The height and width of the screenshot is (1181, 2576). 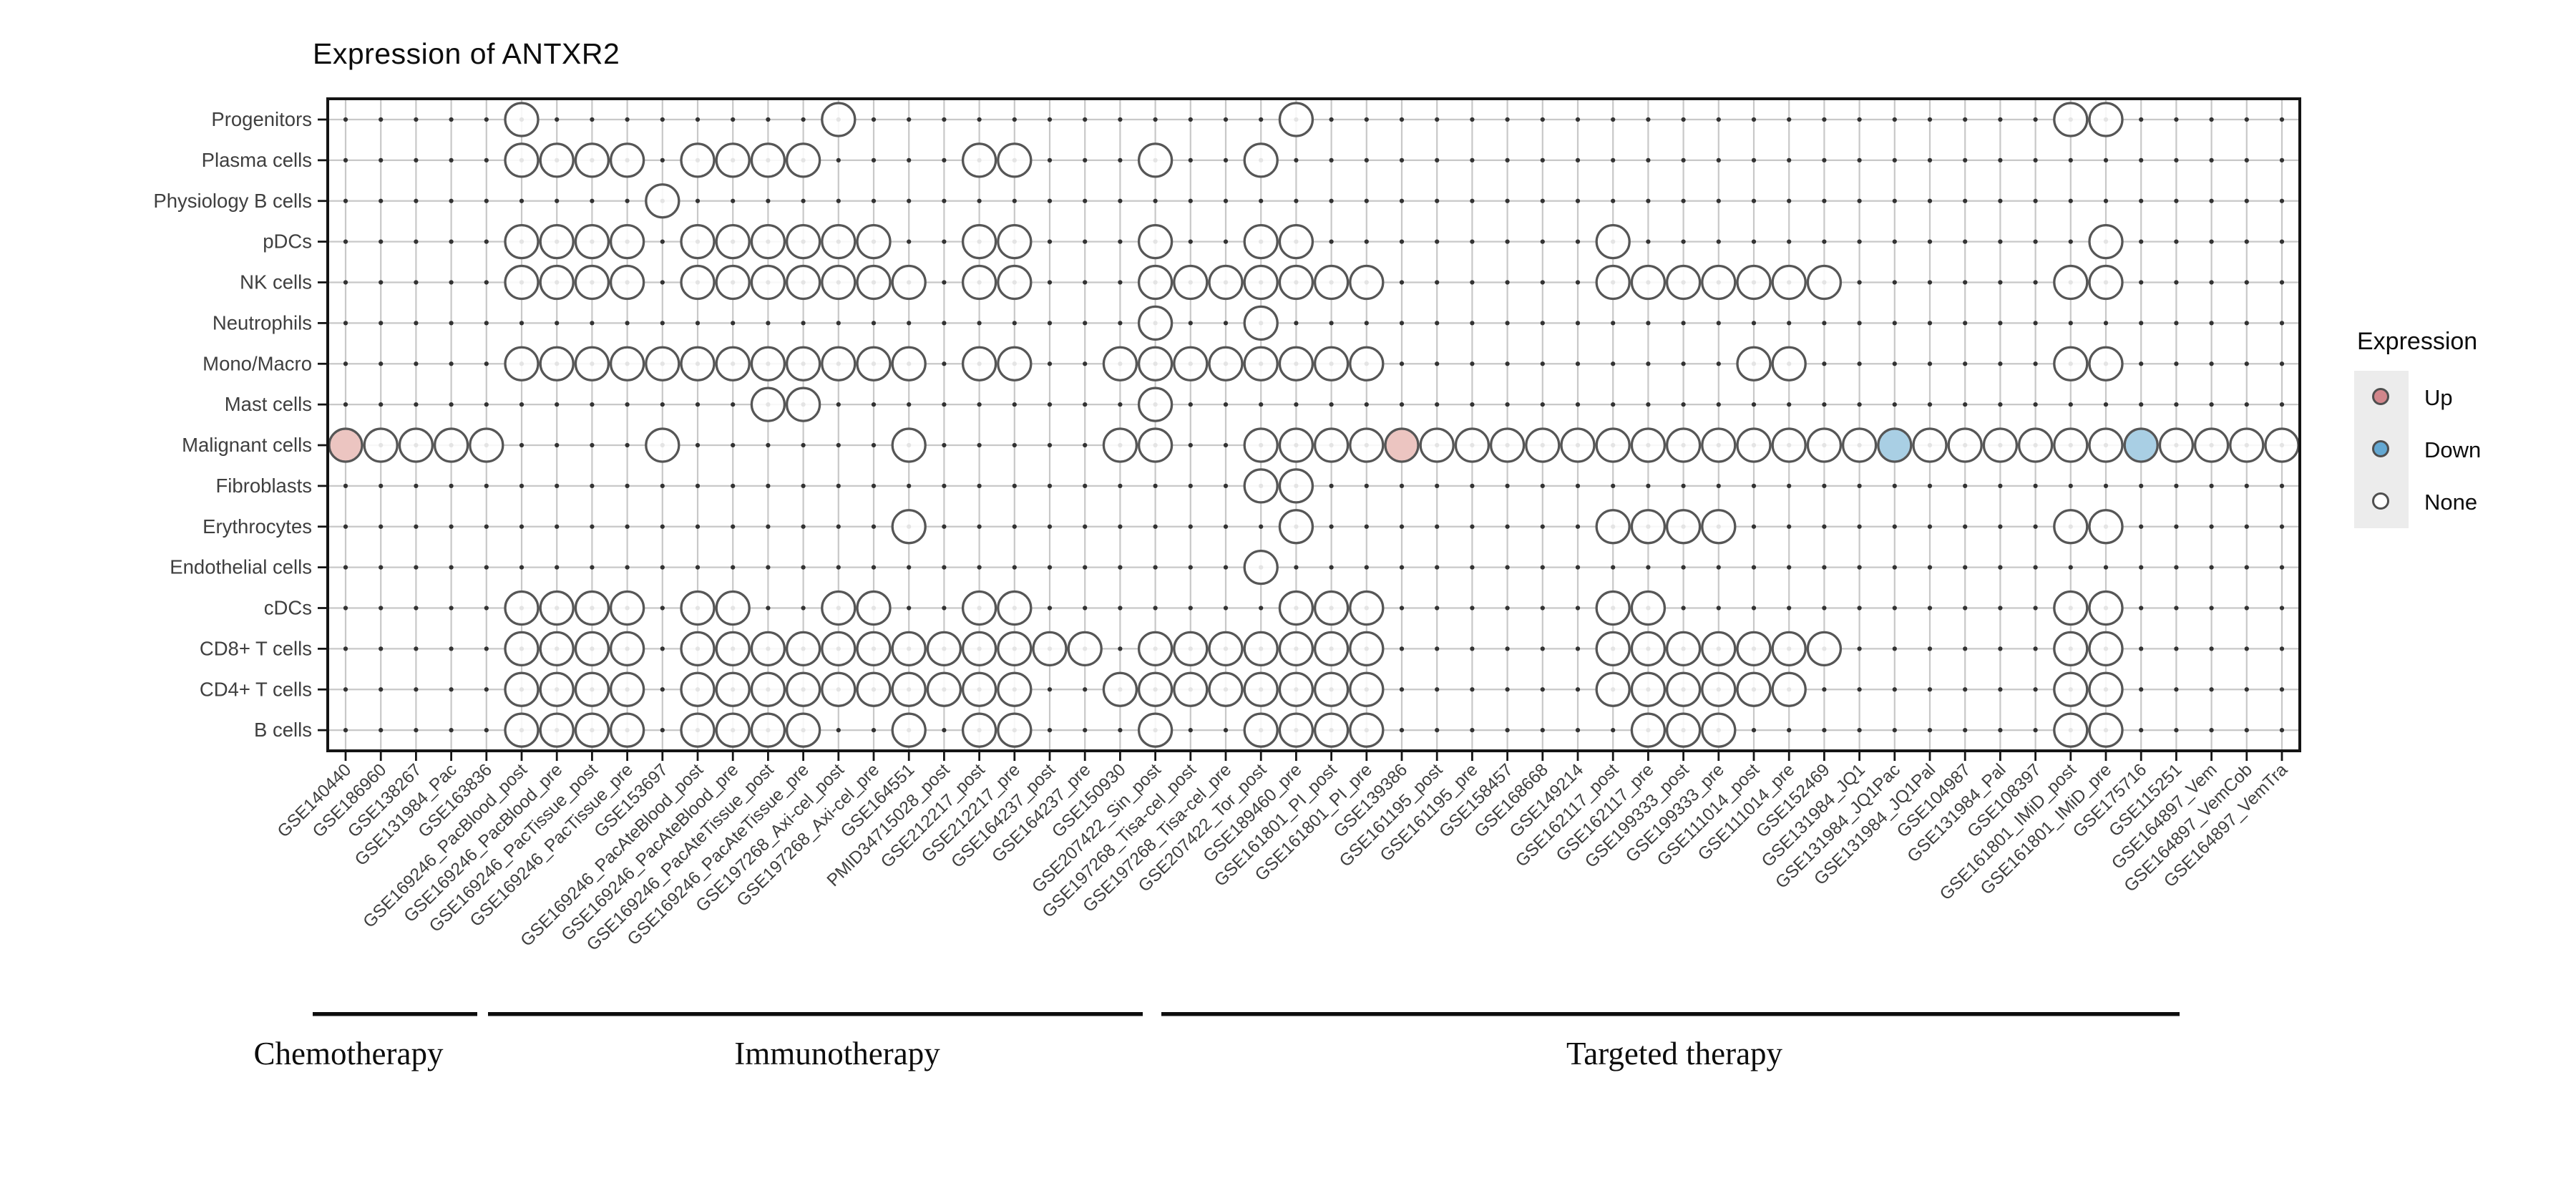 What do you see at coordinates (232, 201) in the screenshot?
I see `y-axis-label: Physiology B cells` at bounding box center [232, 201].